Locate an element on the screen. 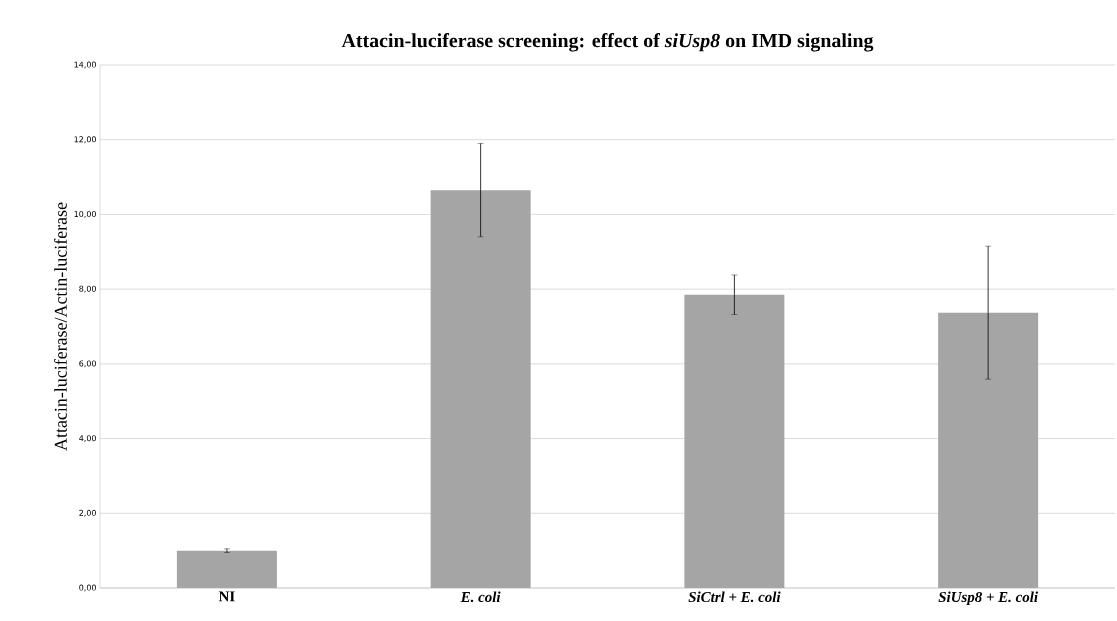  x-tick-label: NI is located at coordinates (226, 596).